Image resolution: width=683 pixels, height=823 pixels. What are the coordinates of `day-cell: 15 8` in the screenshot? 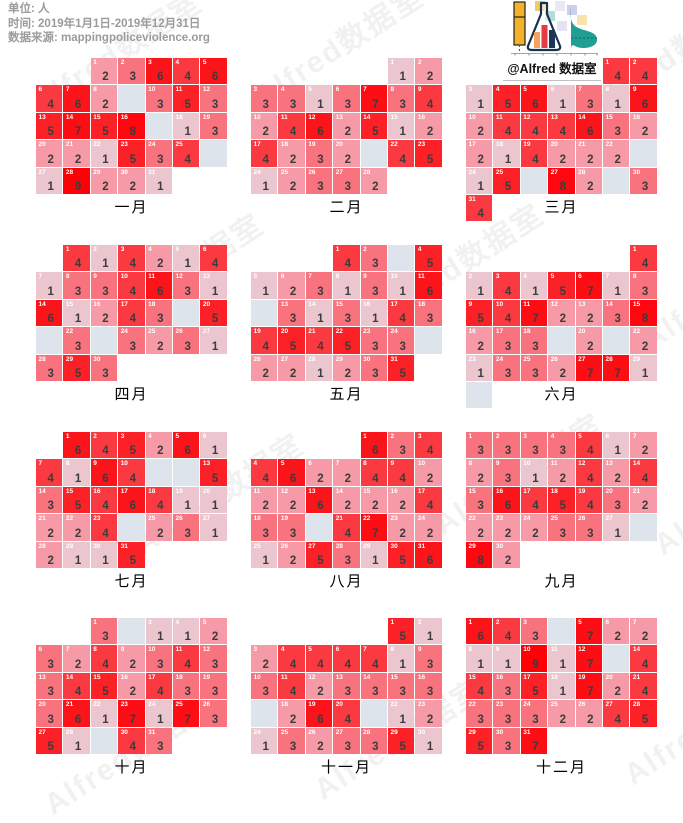 It's located at (643, 313).